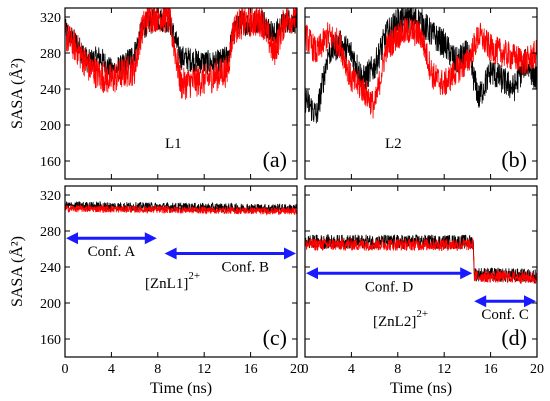 This screenshot has width=550, height=401. What do you see at coordinates (173, 144) in the screenshot?
I see `panel-name: L1` at bounding box center [173, 144].